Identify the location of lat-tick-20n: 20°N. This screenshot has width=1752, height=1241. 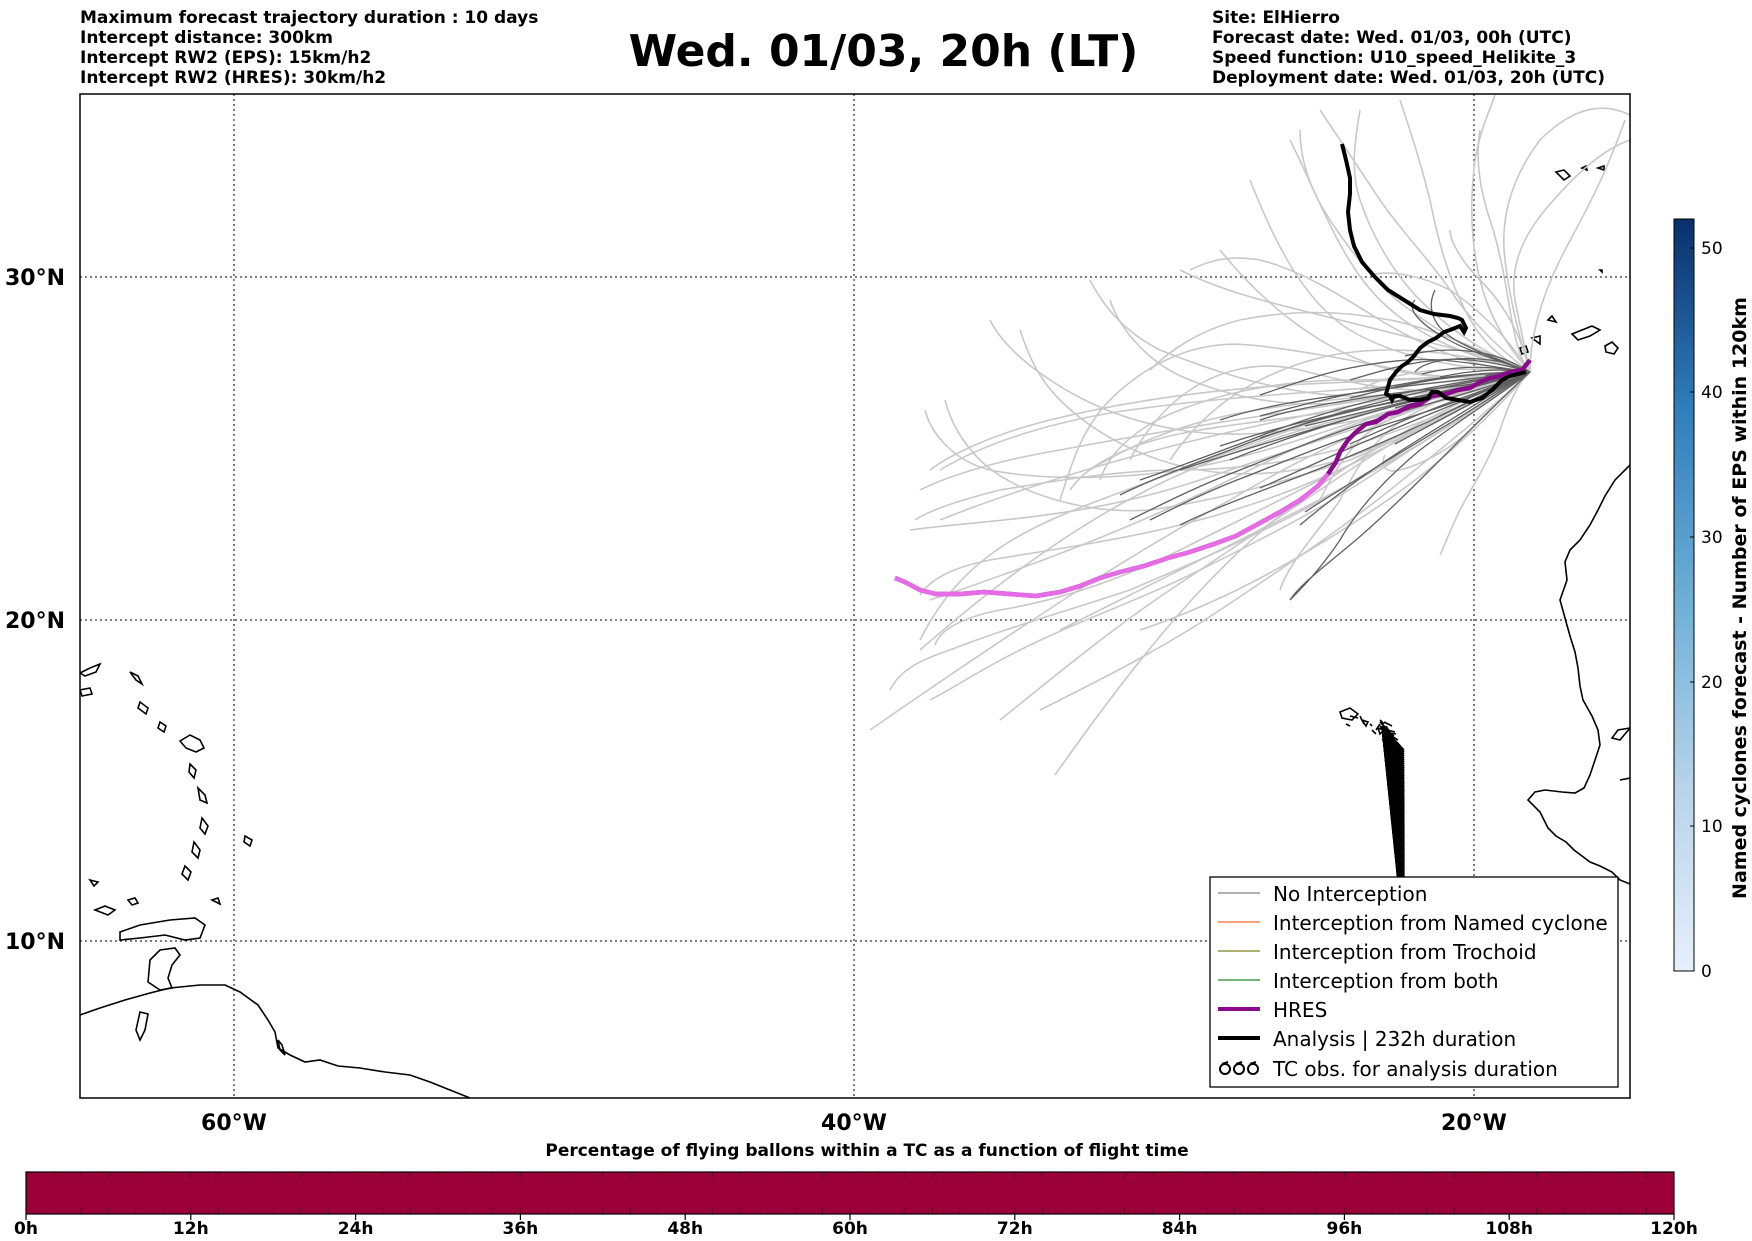
(35, 621).